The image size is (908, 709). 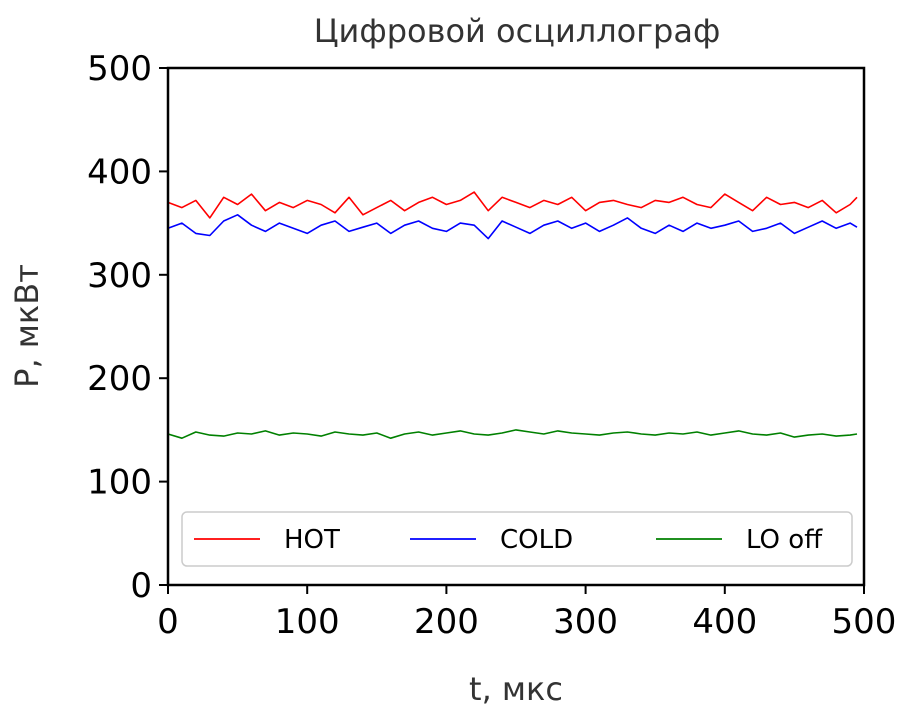 I want to click on y-tick-label: 100, so click(x=119, y=483).